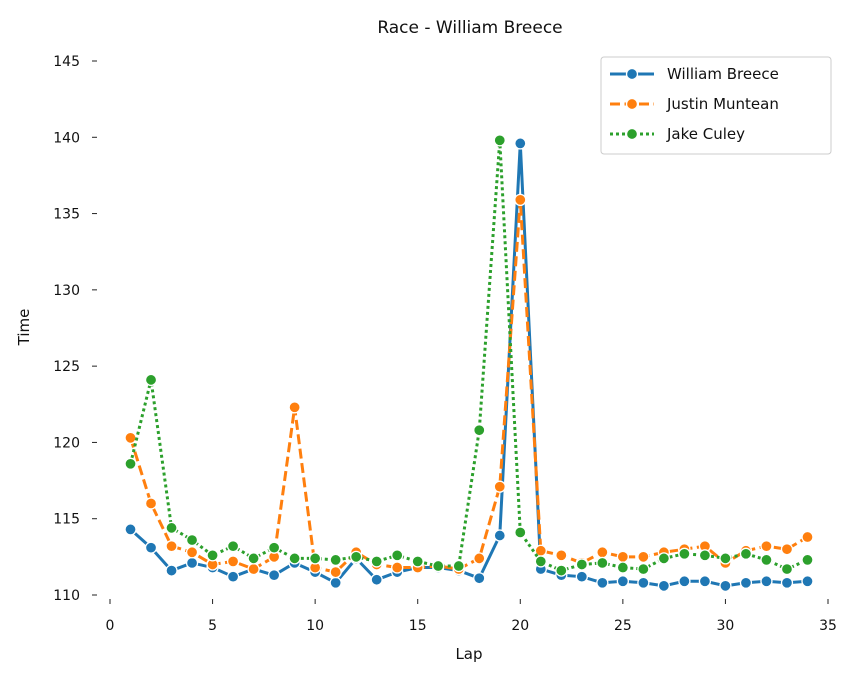  Describe the element at coordinates (212, 626) in the screenshot. I see `x-tick-label: 5` at that location.